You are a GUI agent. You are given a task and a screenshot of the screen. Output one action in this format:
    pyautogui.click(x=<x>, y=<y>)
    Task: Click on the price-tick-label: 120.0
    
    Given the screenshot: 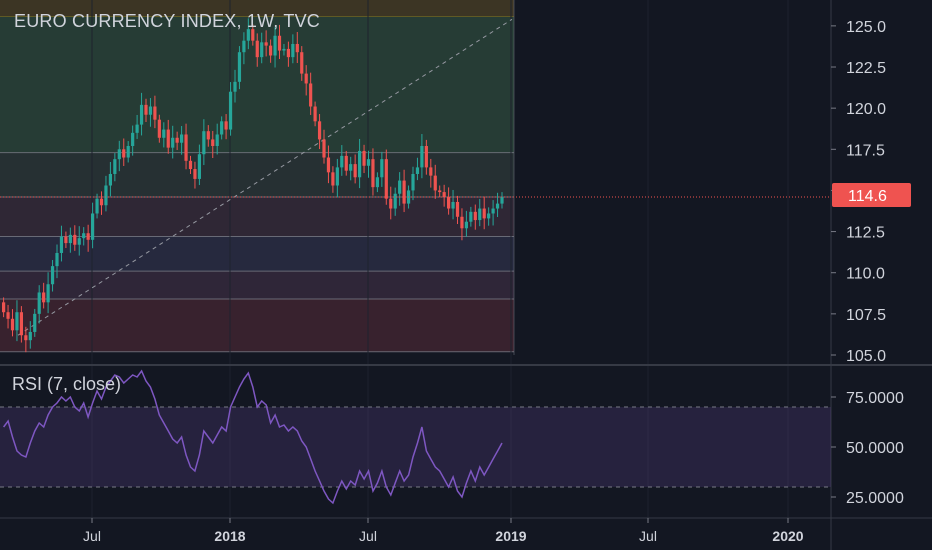 What is the action you would take?
    pyautogui.click(x=866, y=109)
    